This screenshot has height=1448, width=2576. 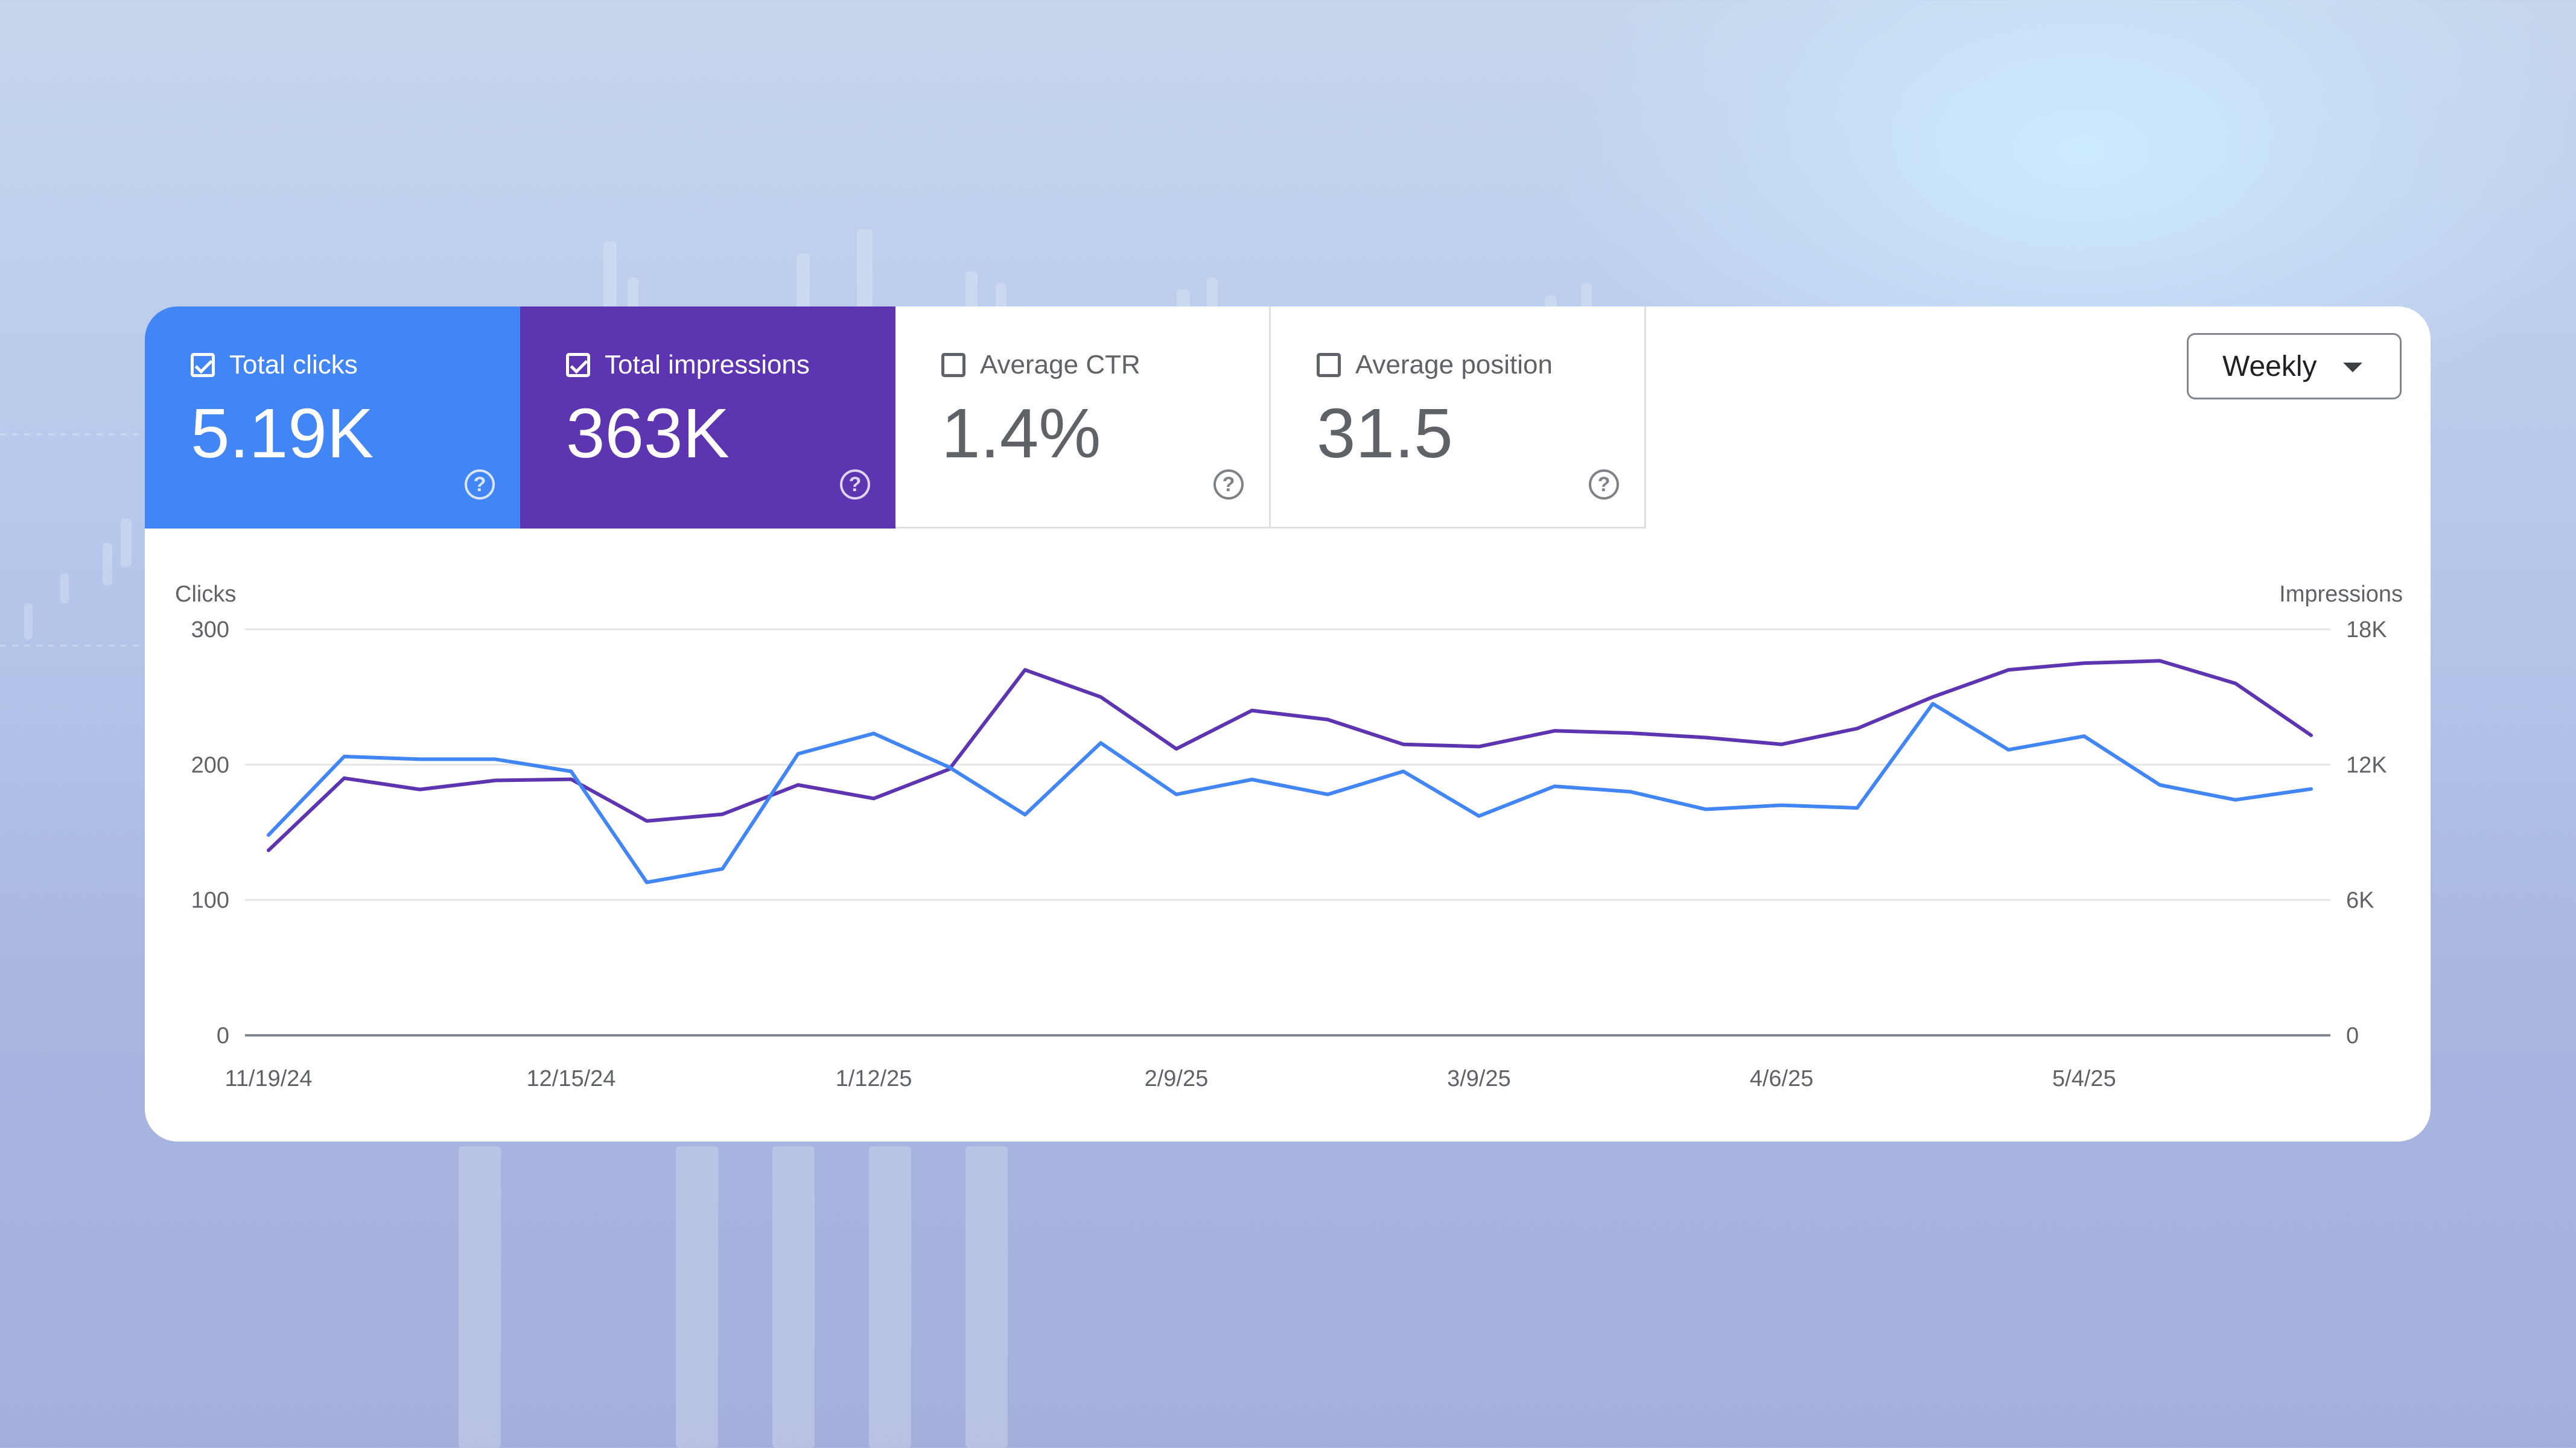 I want to click on metric-tile-total-clicks: Total clicks 5.19K ?, so click(x=333, y=418).